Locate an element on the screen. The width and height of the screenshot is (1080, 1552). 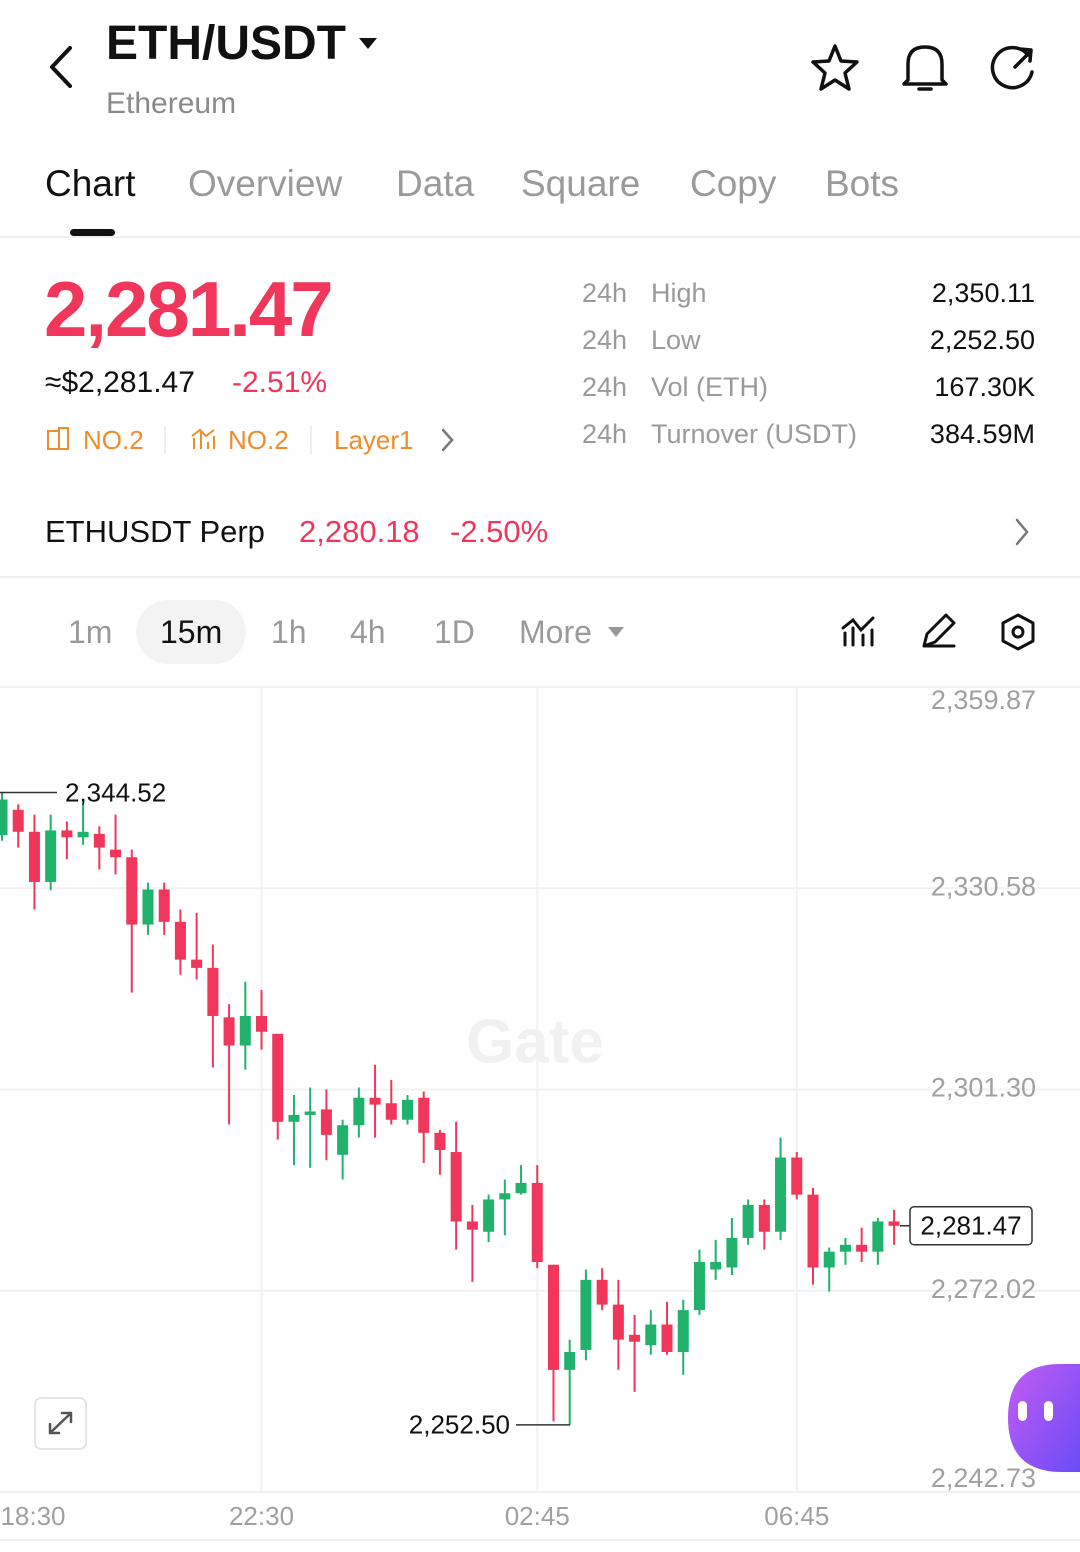
interval: 15m is located at coordinates (191, 632).